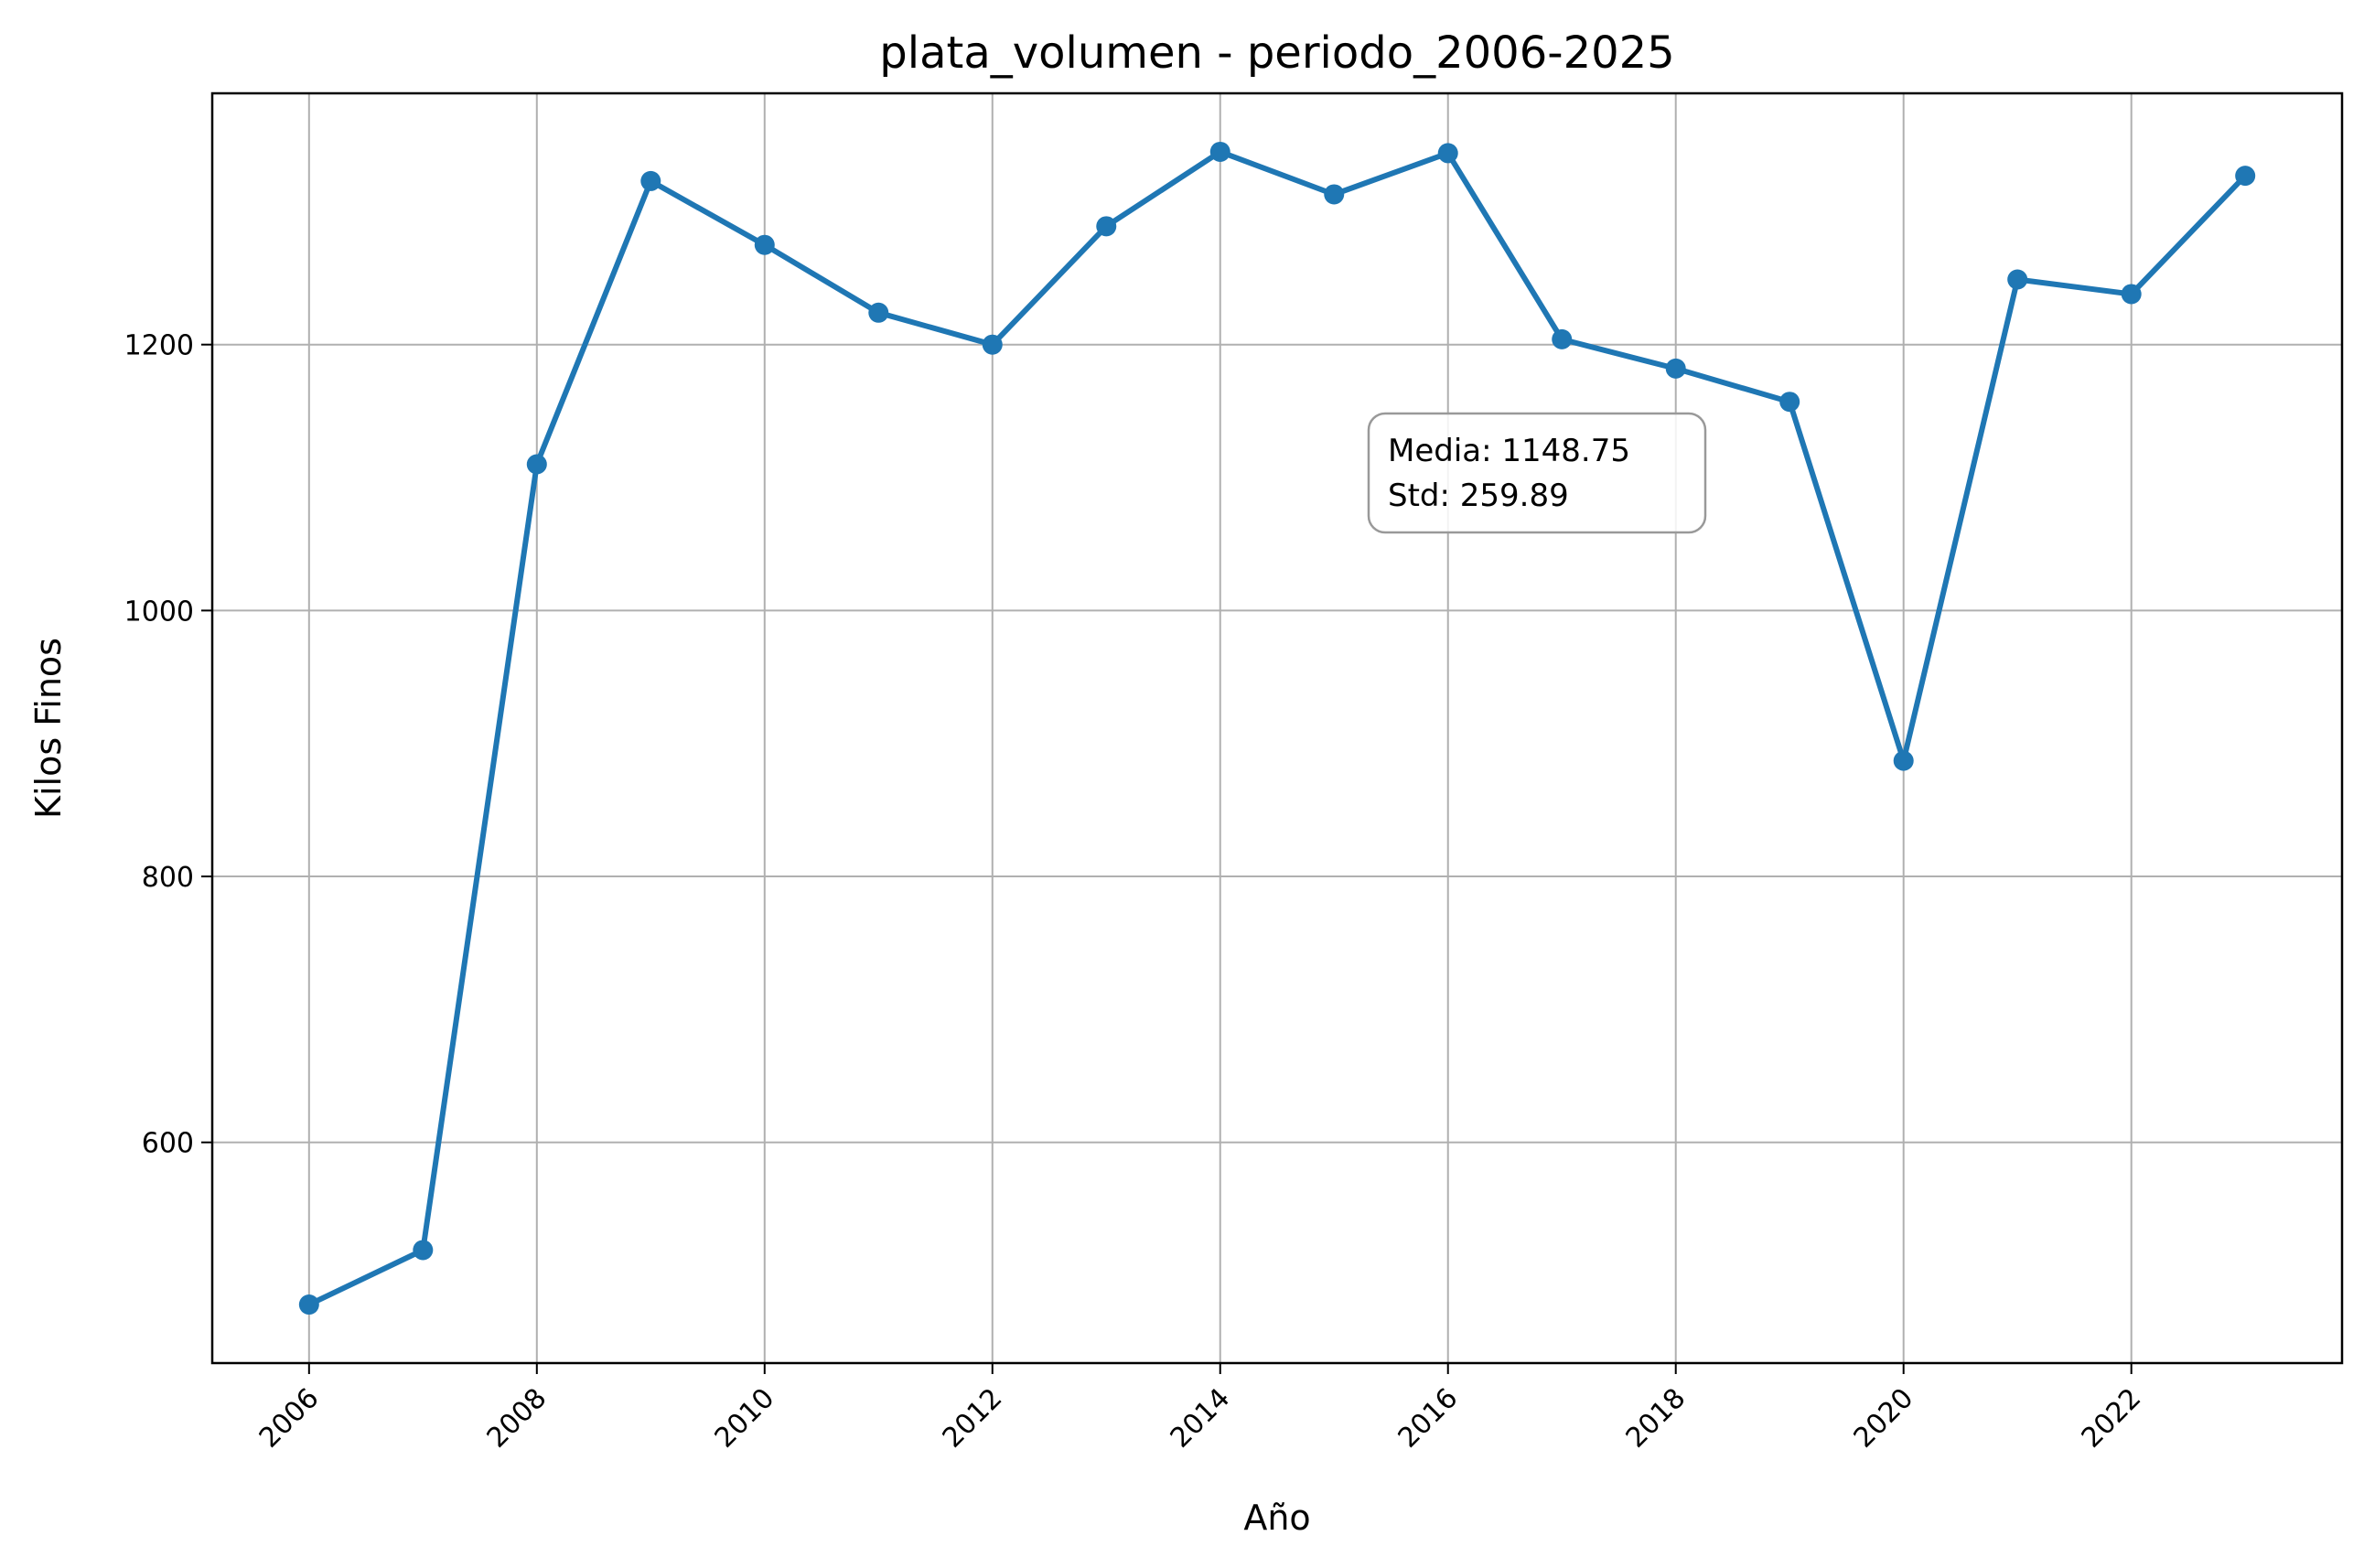 Image resolution: width=2364 pixels, height=1568 pixels. I want to click on stats-box, so click(1537, 473).